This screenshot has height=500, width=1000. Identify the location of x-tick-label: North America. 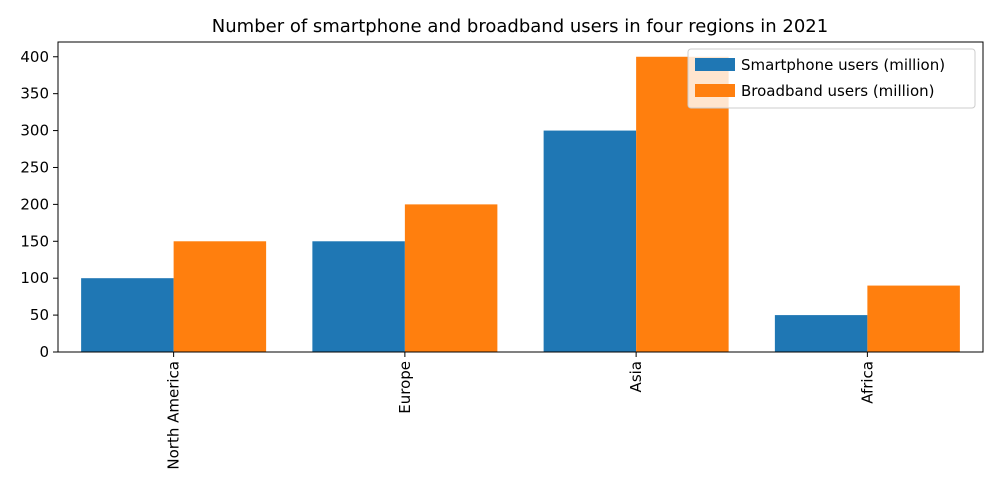
(174, 415).